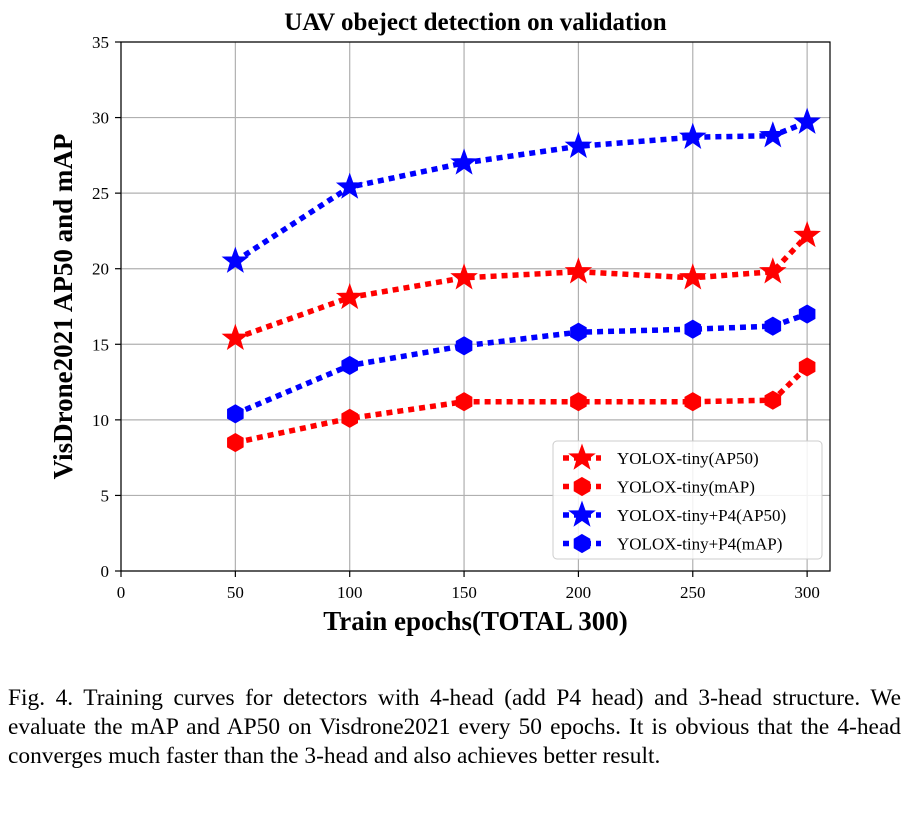 This screenshot has width=909, height=815. What do you see at coordinates (105, 495) in the screenshot?
I see `y-tick-label: 5` at bounding box center [105, 495].